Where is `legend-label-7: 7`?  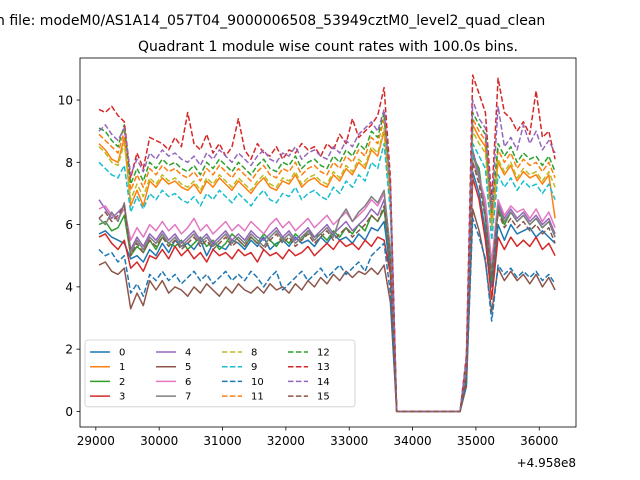
legend-label-7: 7 is located at coordinates (188, 397).